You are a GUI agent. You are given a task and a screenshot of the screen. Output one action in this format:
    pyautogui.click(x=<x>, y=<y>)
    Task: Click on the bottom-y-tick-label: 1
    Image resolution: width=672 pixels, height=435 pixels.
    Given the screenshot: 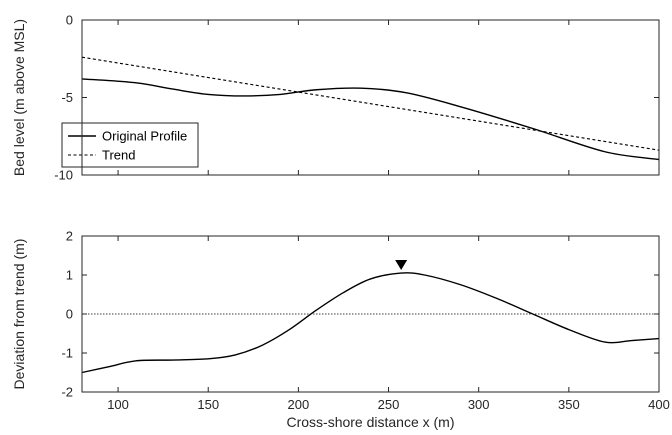 What is the action you would take?
    pyautogui.click(x=69, y=275)
    